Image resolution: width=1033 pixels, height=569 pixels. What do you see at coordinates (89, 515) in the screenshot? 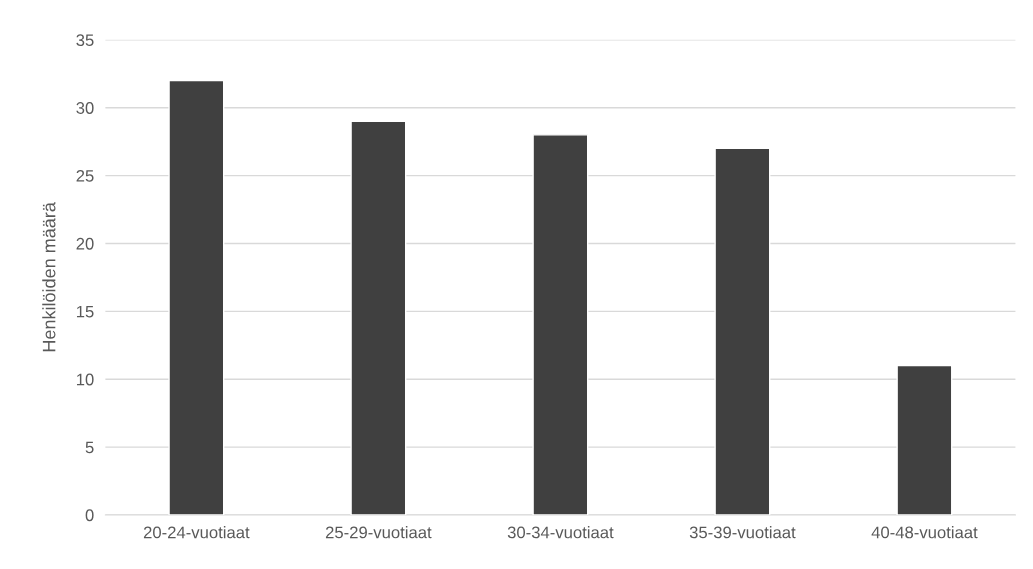
I see `y-tick-label: 0` at bounding box center [89, 515].